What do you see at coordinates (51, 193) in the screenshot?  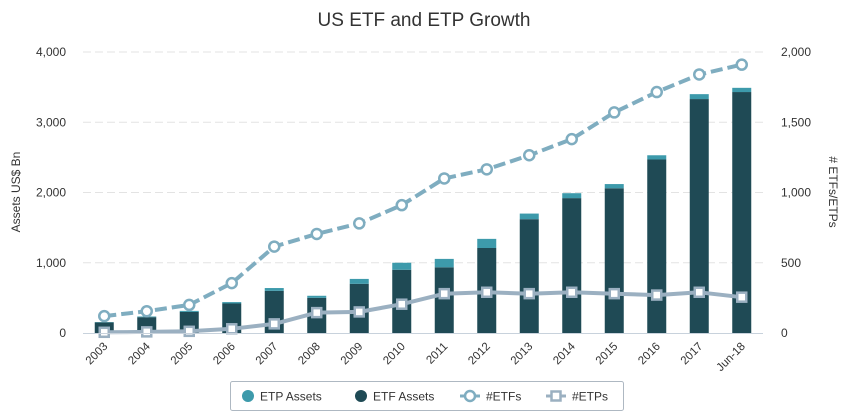 I see `y-left-tick-label: 2,000` at bounding box center [51, 193].